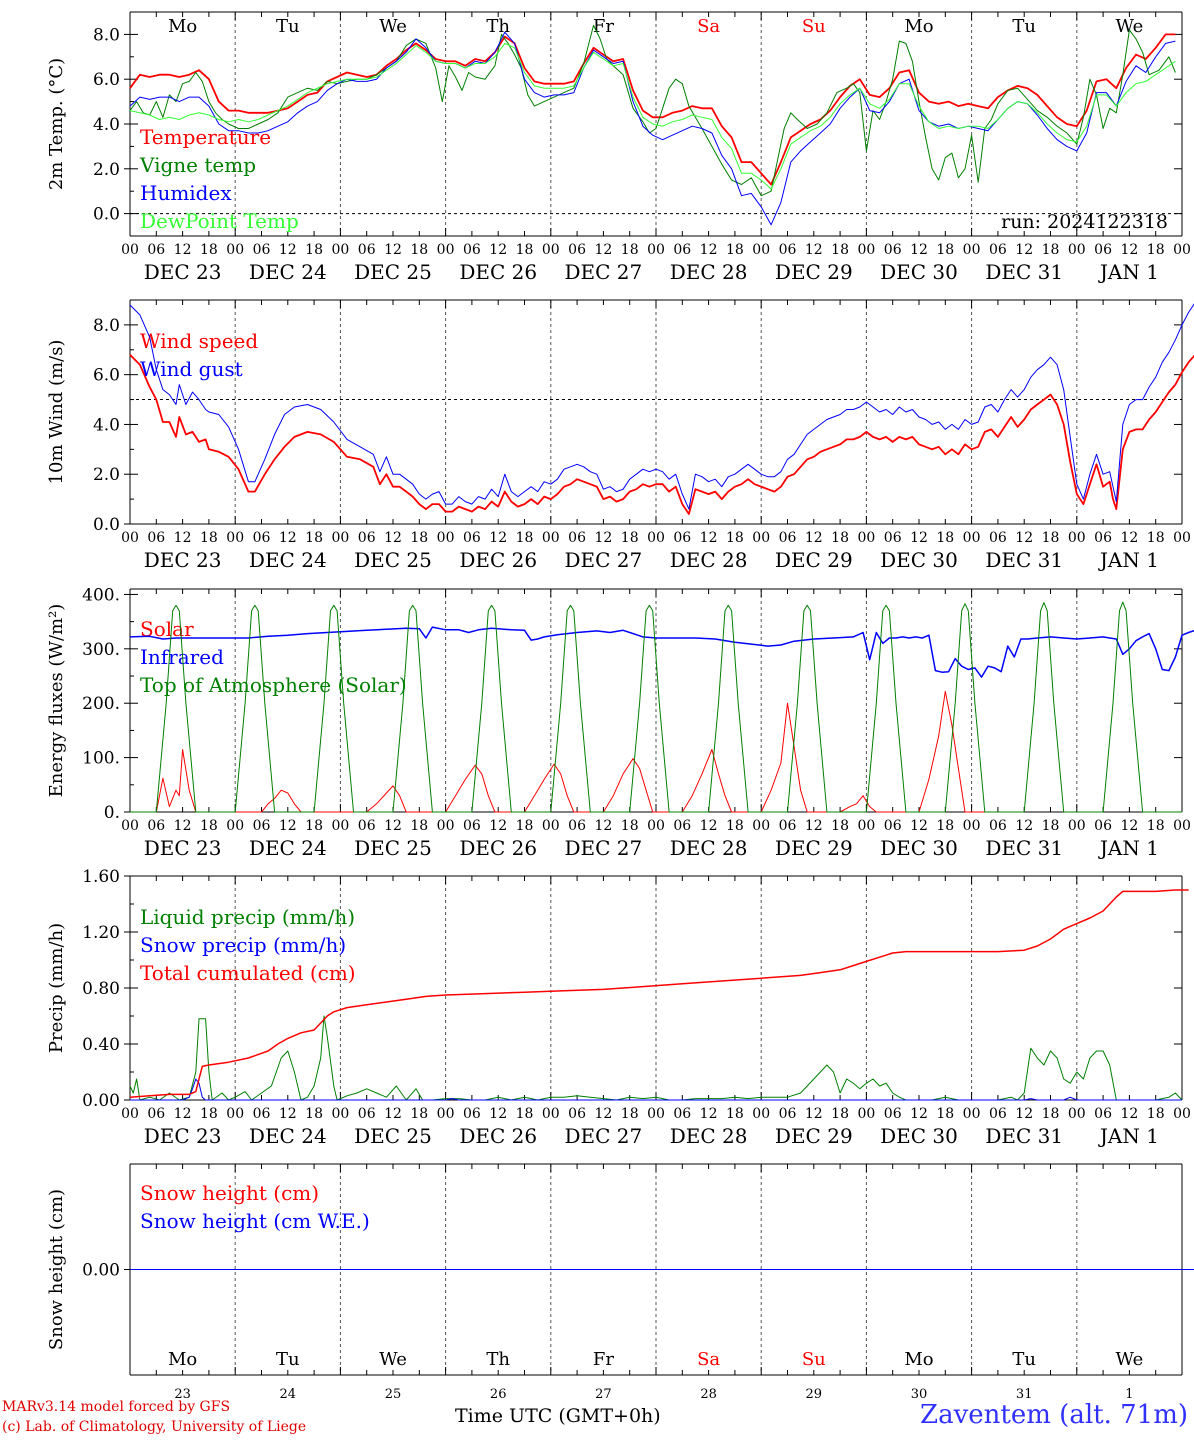  Describe the element at coordinates (814, 26) in the screenshot. I see `weekday-label: Su` at that location.